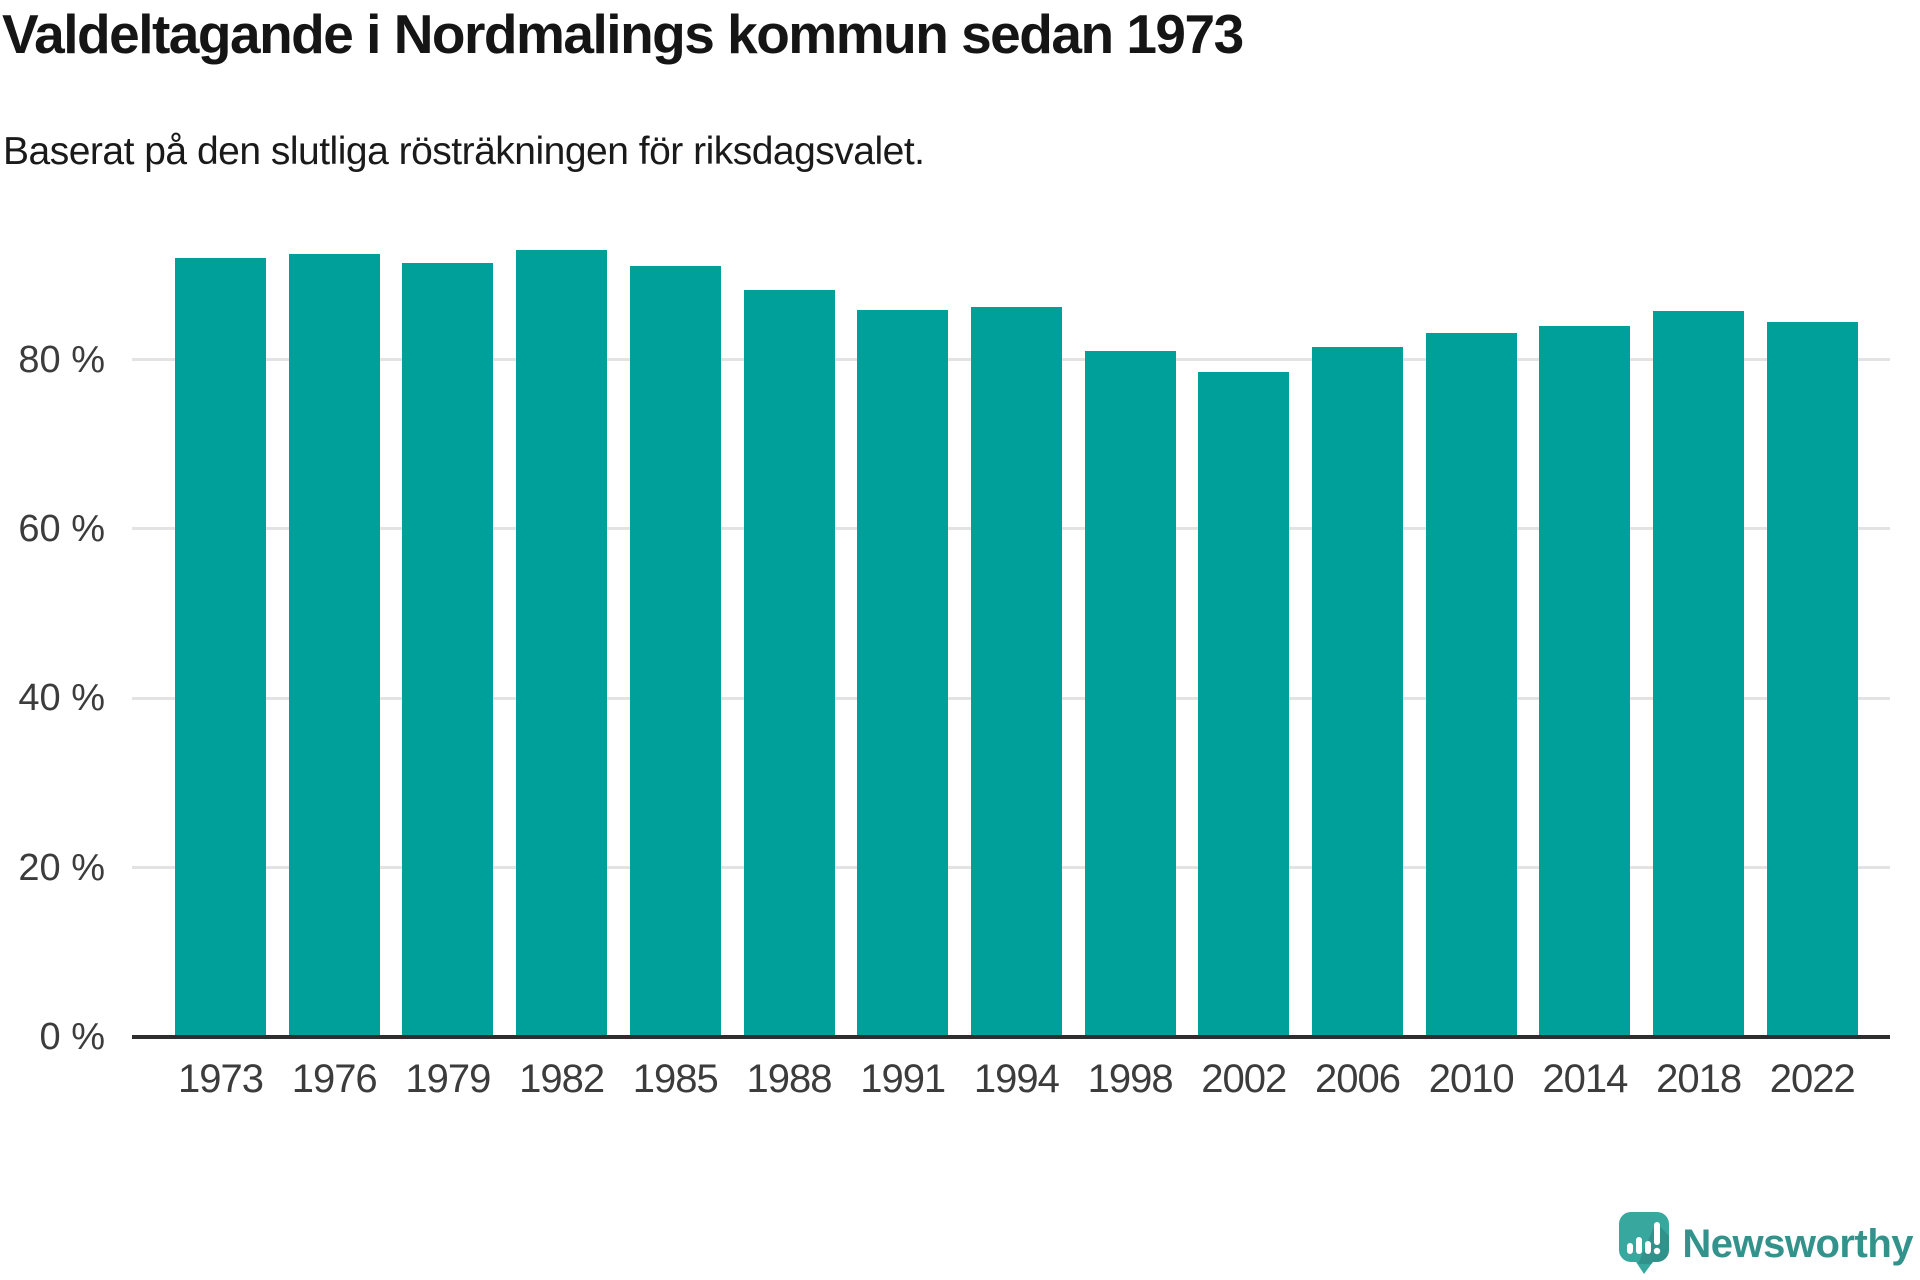 The height and width of the screenshot is (1280, 1920). What do you see at coordinates (221, 1079) in the screenshot?
I see `x-tick-label: 1973` at bounding box center [221, 1079].